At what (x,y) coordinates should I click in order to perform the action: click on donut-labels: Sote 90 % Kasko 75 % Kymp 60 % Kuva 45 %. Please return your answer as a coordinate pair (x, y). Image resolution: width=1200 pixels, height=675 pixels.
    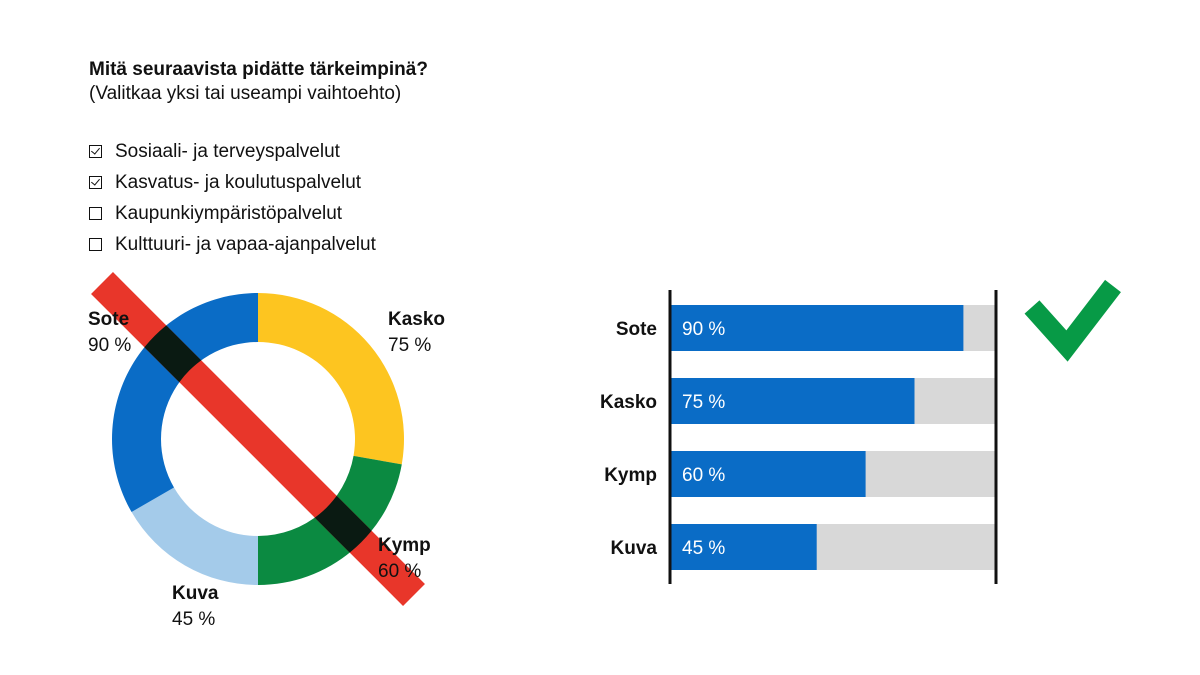
    Looking at the image, I should click on (266, 469).